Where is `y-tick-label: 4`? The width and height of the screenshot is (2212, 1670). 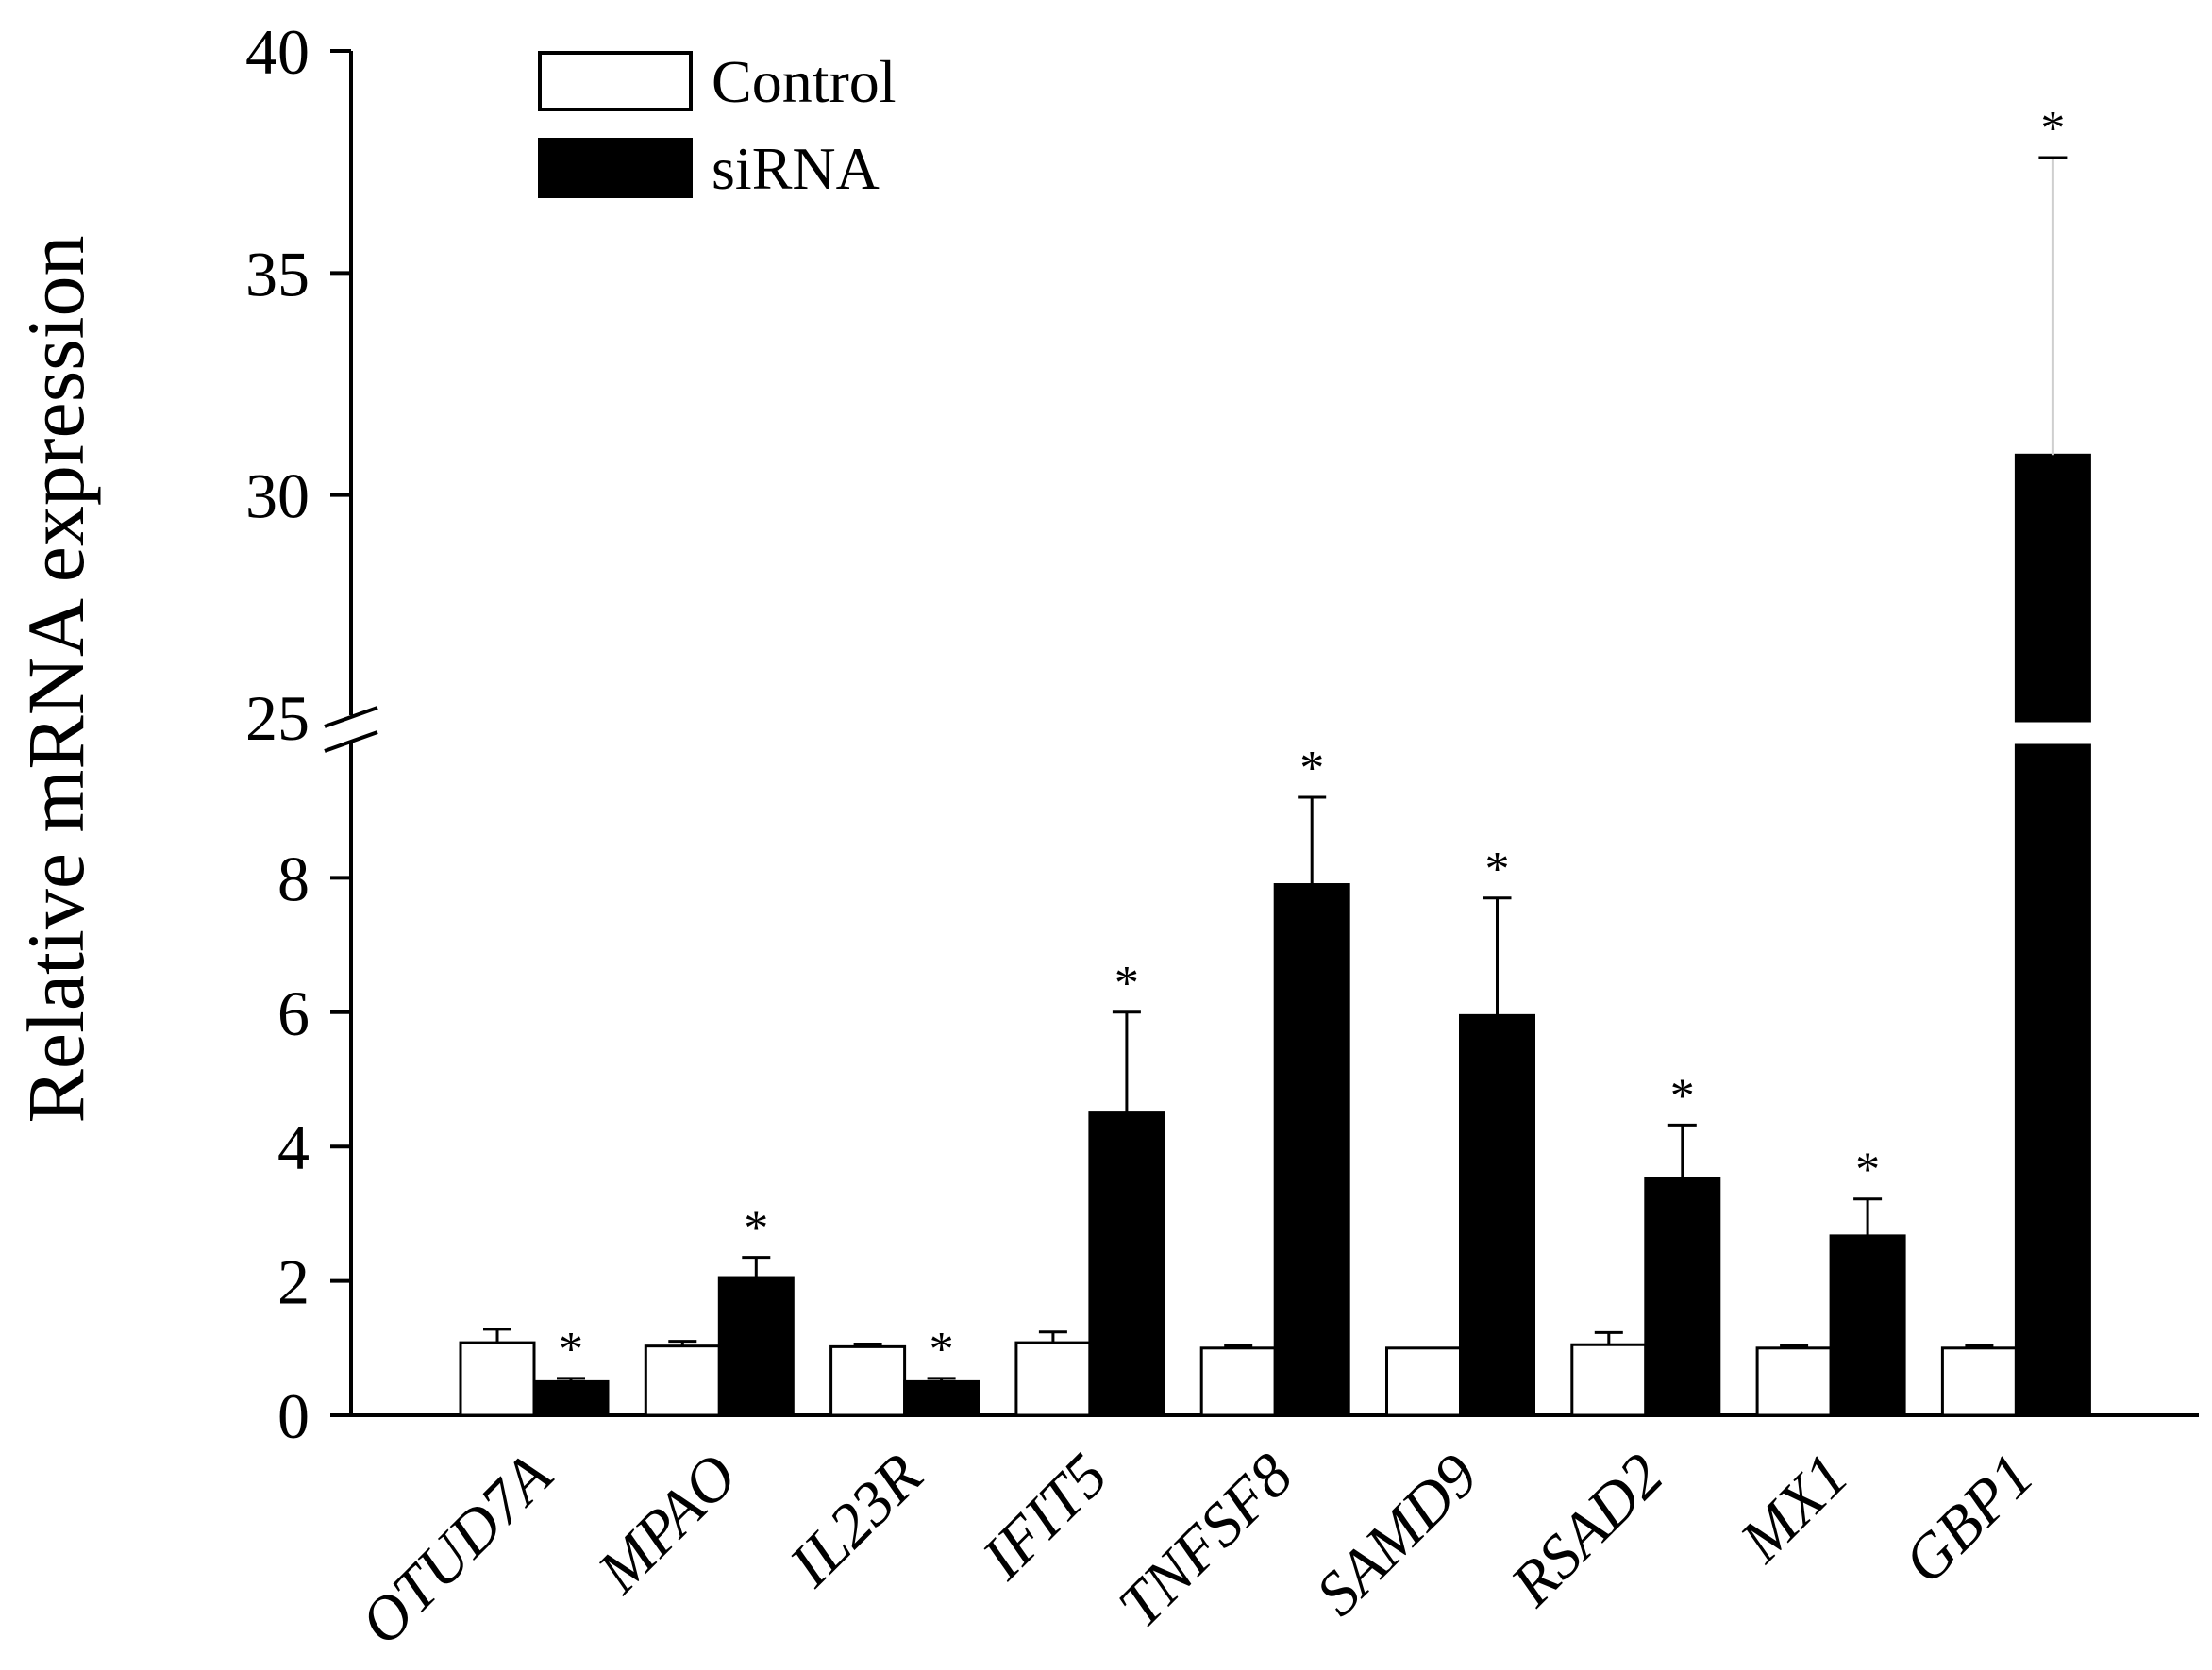
y-tick-label: 4 is located at coordinates (294, 1147).